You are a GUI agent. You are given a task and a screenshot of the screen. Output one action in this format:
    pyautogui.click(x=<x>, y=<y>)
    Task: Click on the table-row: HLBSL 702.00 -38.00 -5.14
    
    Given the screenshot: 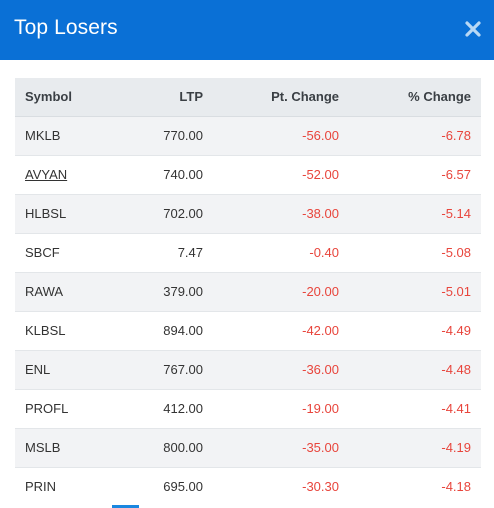 What is the action you would take?
    pyautogui.click(x=248, y=213)
    